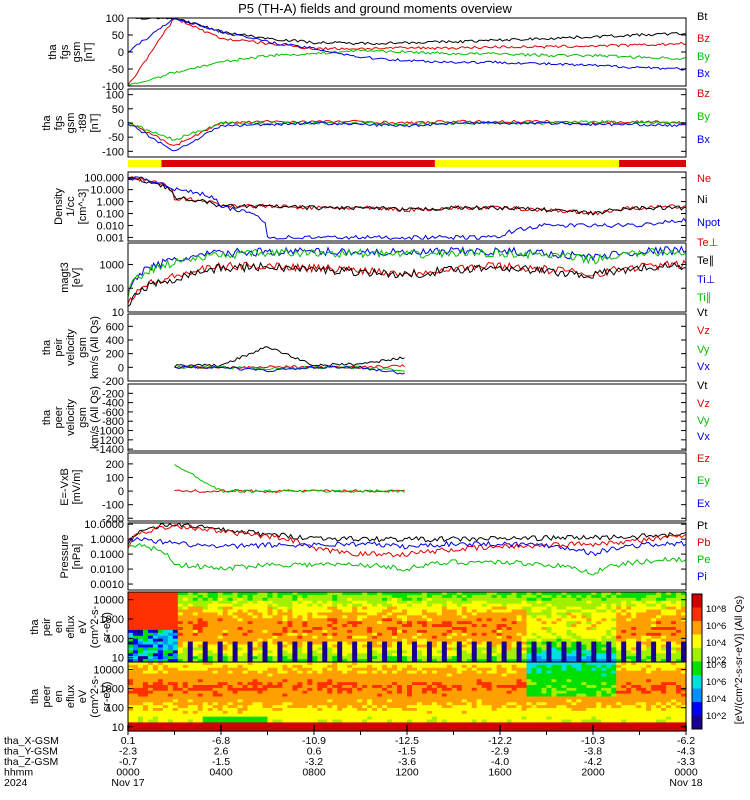 Image resolution: width=750 pixels, height=800 pixels. I want to click on ylabel-peer_spec: en, so click(59, 696).